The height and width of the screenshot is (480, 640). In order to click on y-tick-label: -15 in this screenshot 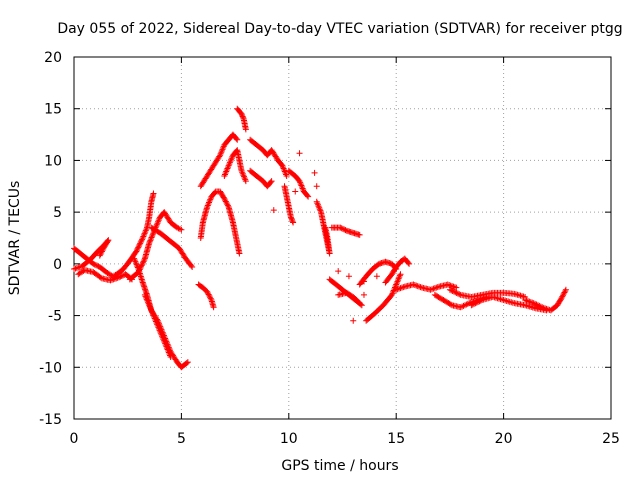, I will do `click(50, 420)`.